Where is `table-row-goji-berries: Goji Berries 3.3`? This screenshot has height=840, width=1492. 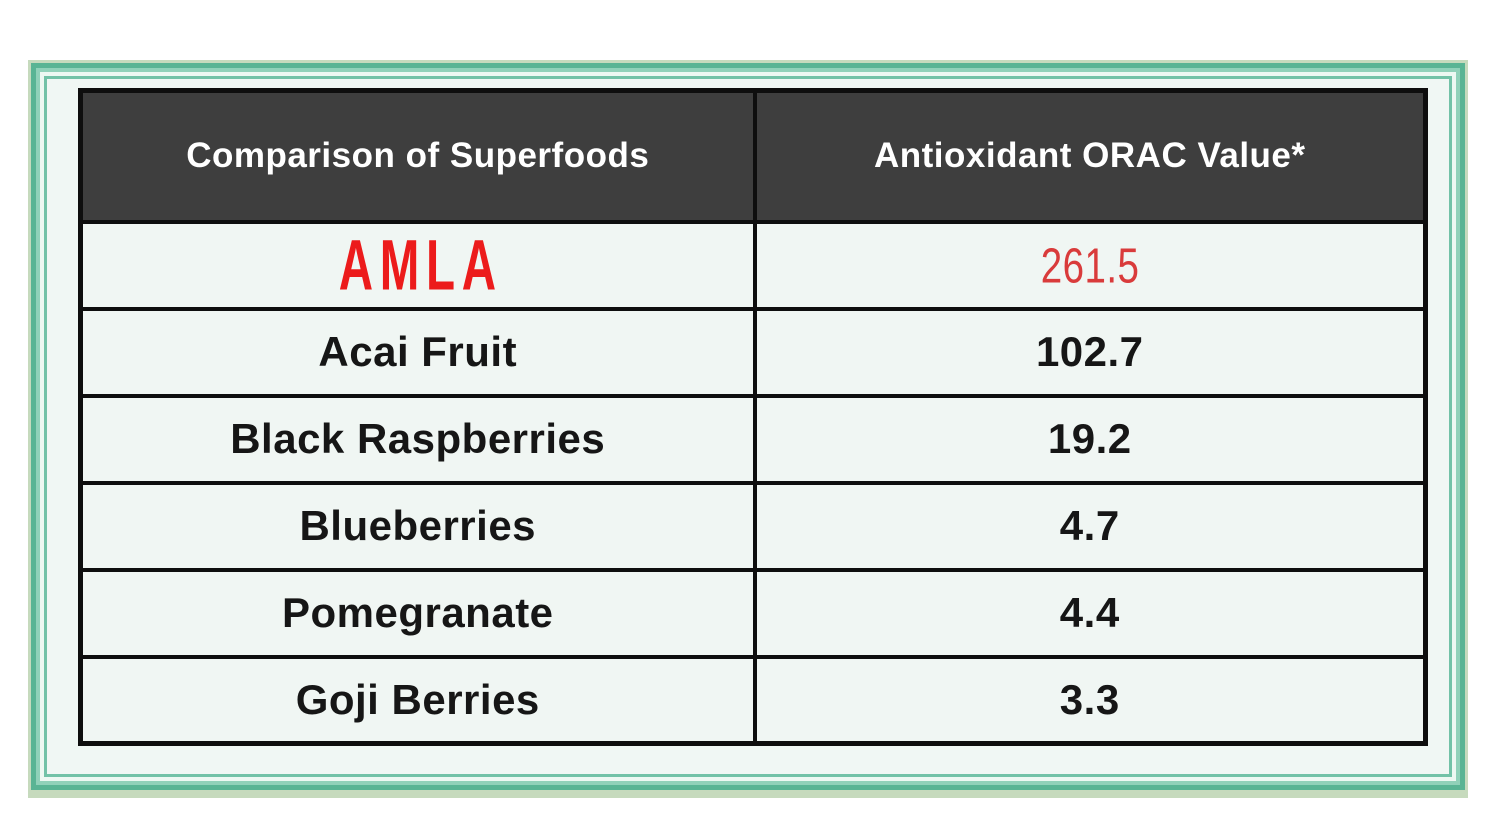 table-row-goji-berries: Goji Berries 3.3 is located at coordinates (753, 700).